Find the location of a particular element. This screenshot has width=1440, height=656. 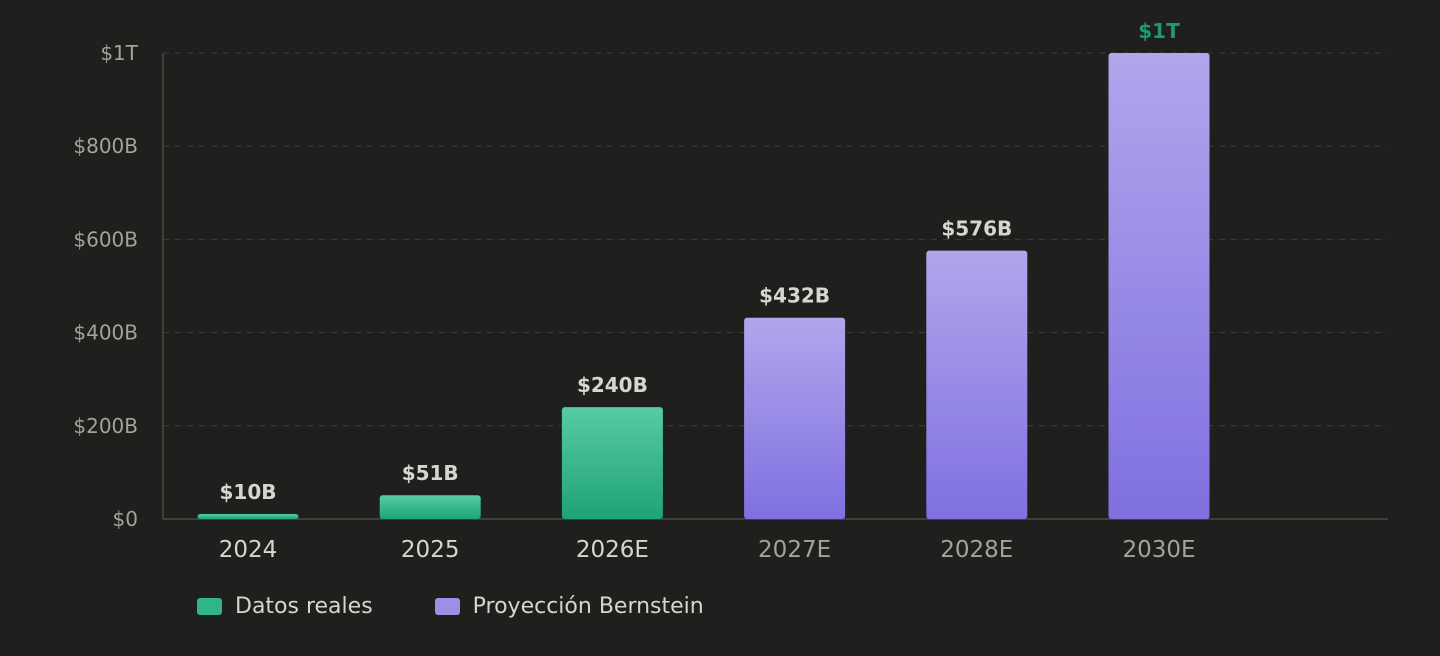

legend-label-projection: Proyección Bernstein is located at coordinates (588, 606).